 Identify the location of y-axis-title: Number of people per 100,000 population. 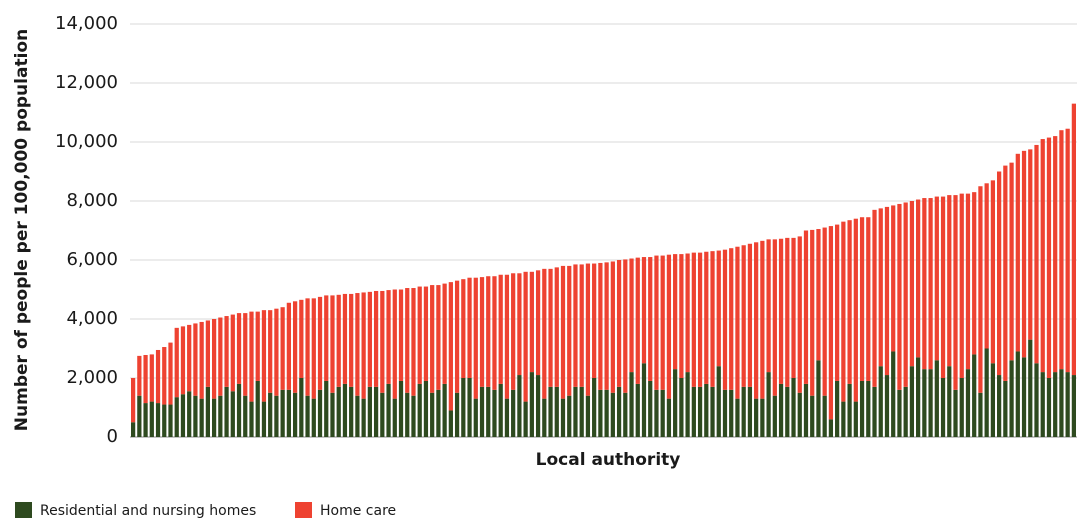
(22, 230).